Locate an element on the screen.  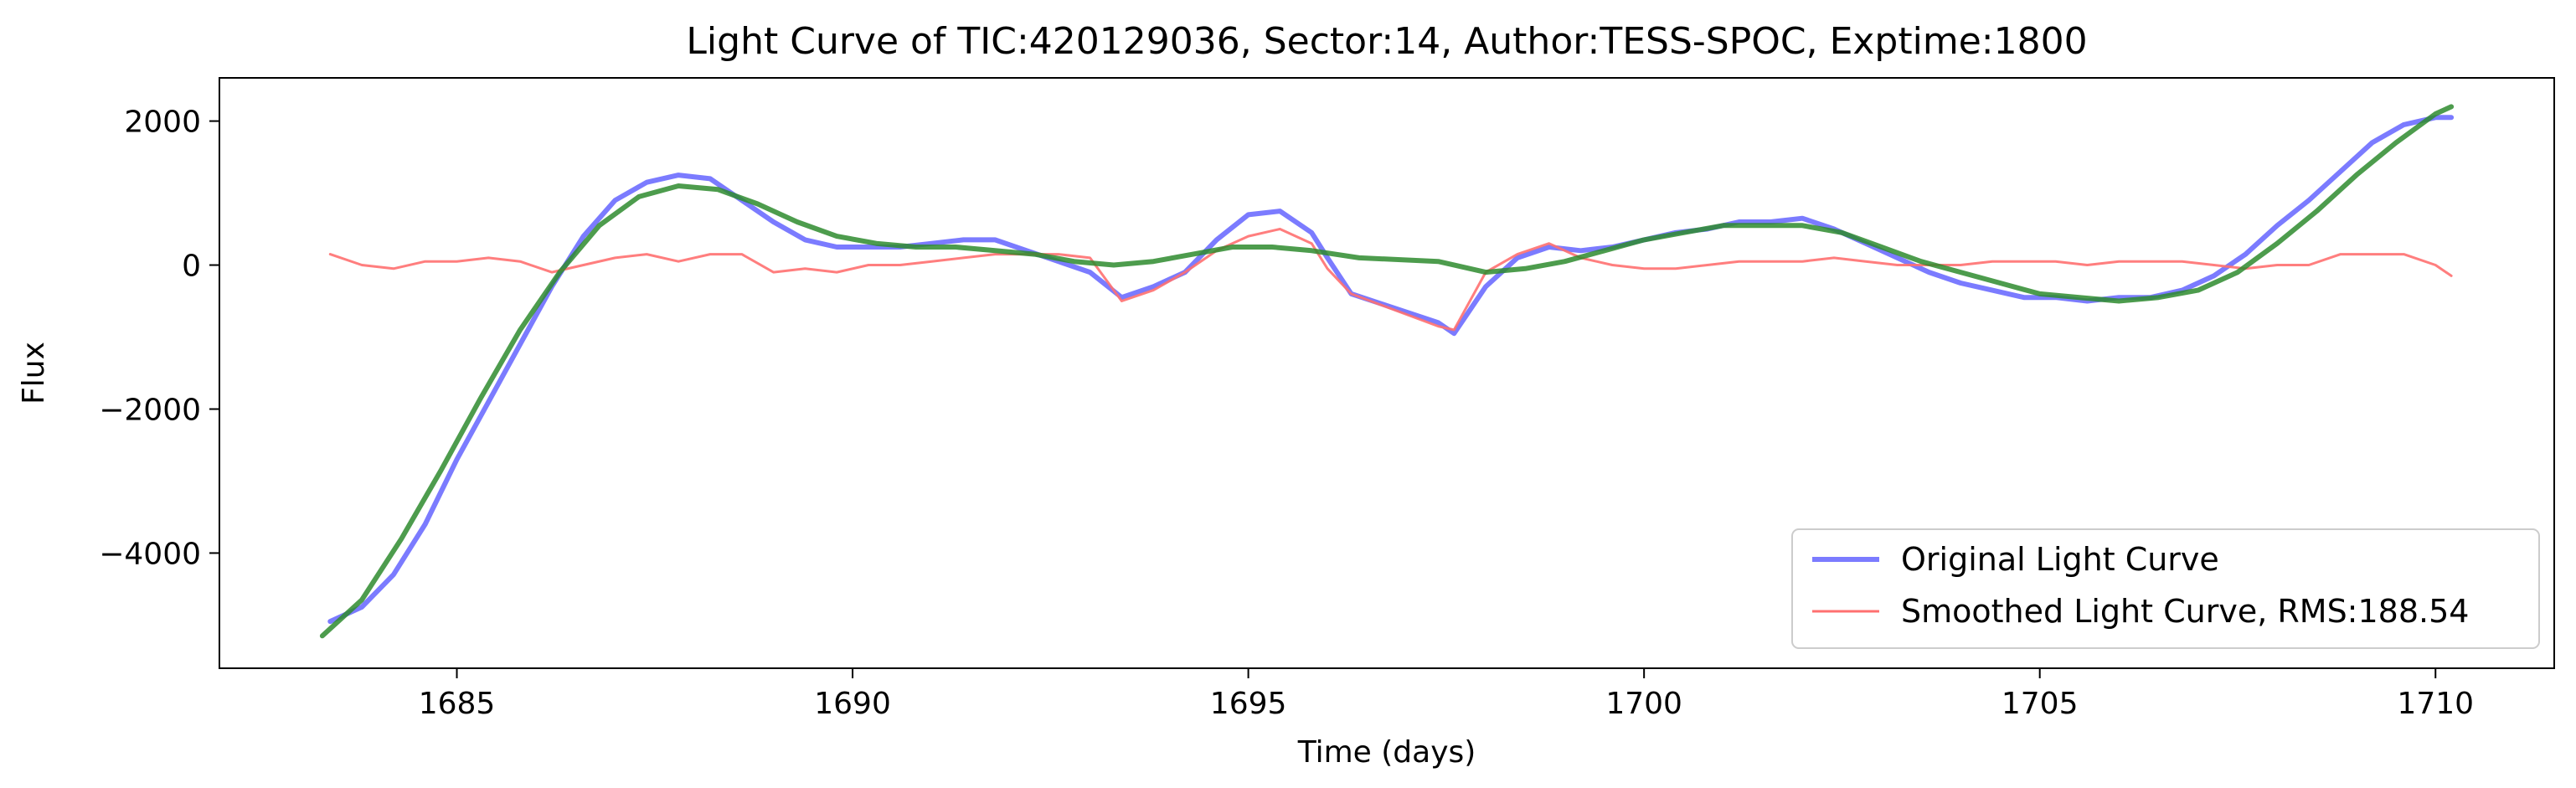
y-axis-label: Flux is located at coordinates (34, 373).